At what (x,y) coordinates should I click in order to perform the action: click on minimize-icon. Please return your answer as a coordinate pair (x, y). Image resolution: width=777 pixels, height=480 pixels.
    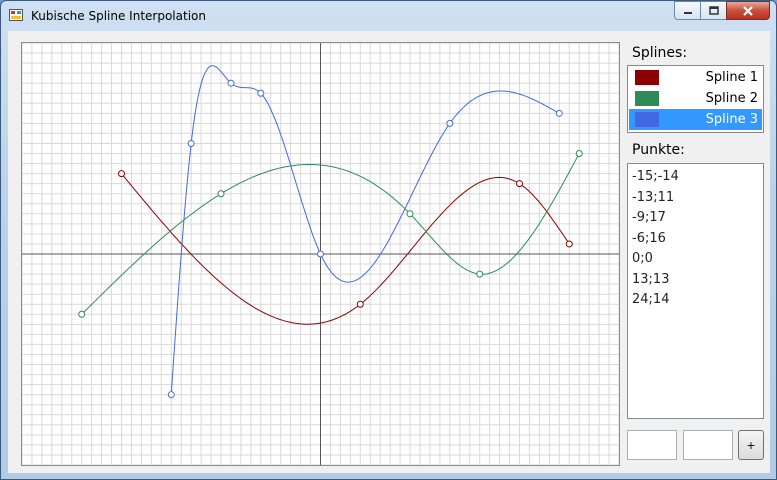
    Looking at the image, I should click on (687, 12).